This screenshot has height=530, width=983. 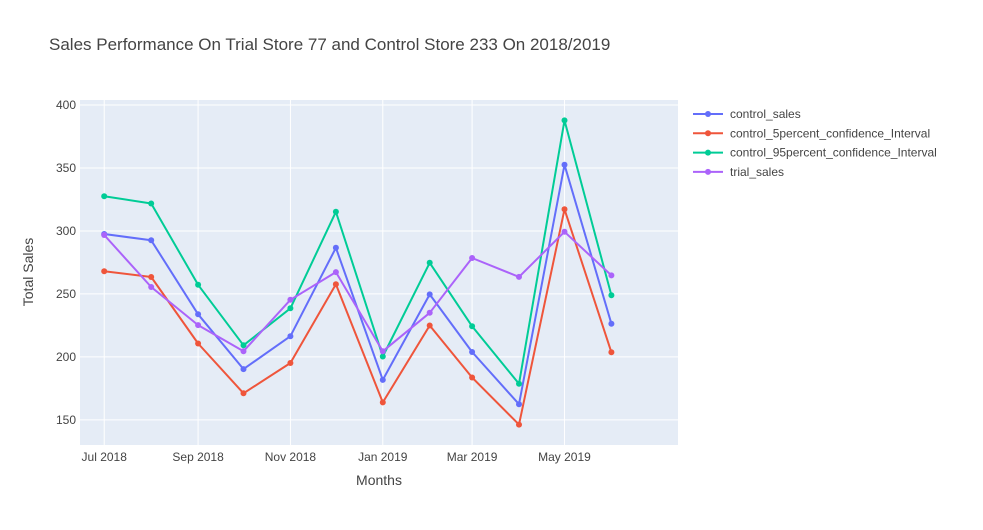 I want to click on legend-item: control_95percent_confidence_Interval, so click(x=815, y=153).